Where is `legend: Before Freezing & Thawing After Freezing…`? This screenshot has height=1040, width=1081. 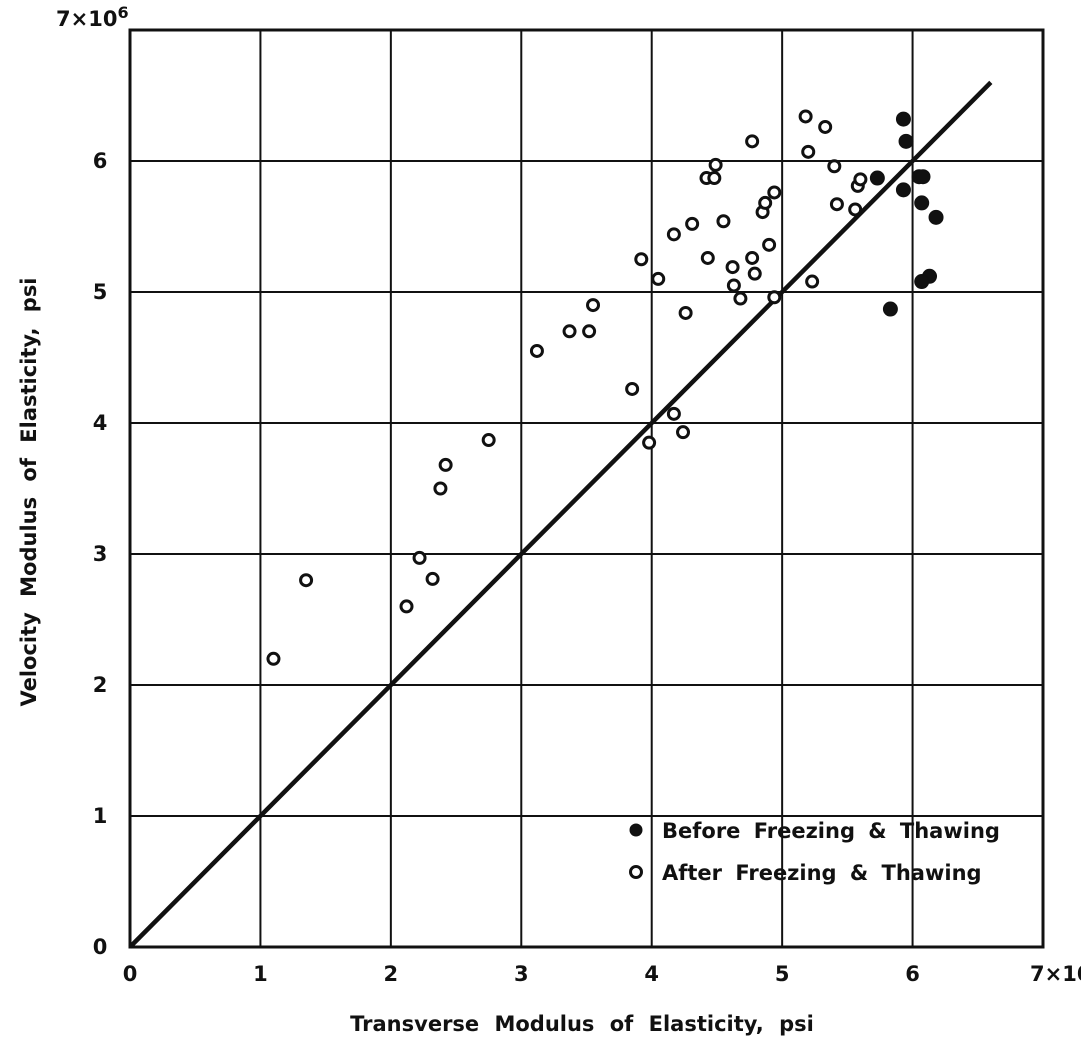 legend: Before Freezing & Thawing After Freezing… is located at coordinates (814, 852).